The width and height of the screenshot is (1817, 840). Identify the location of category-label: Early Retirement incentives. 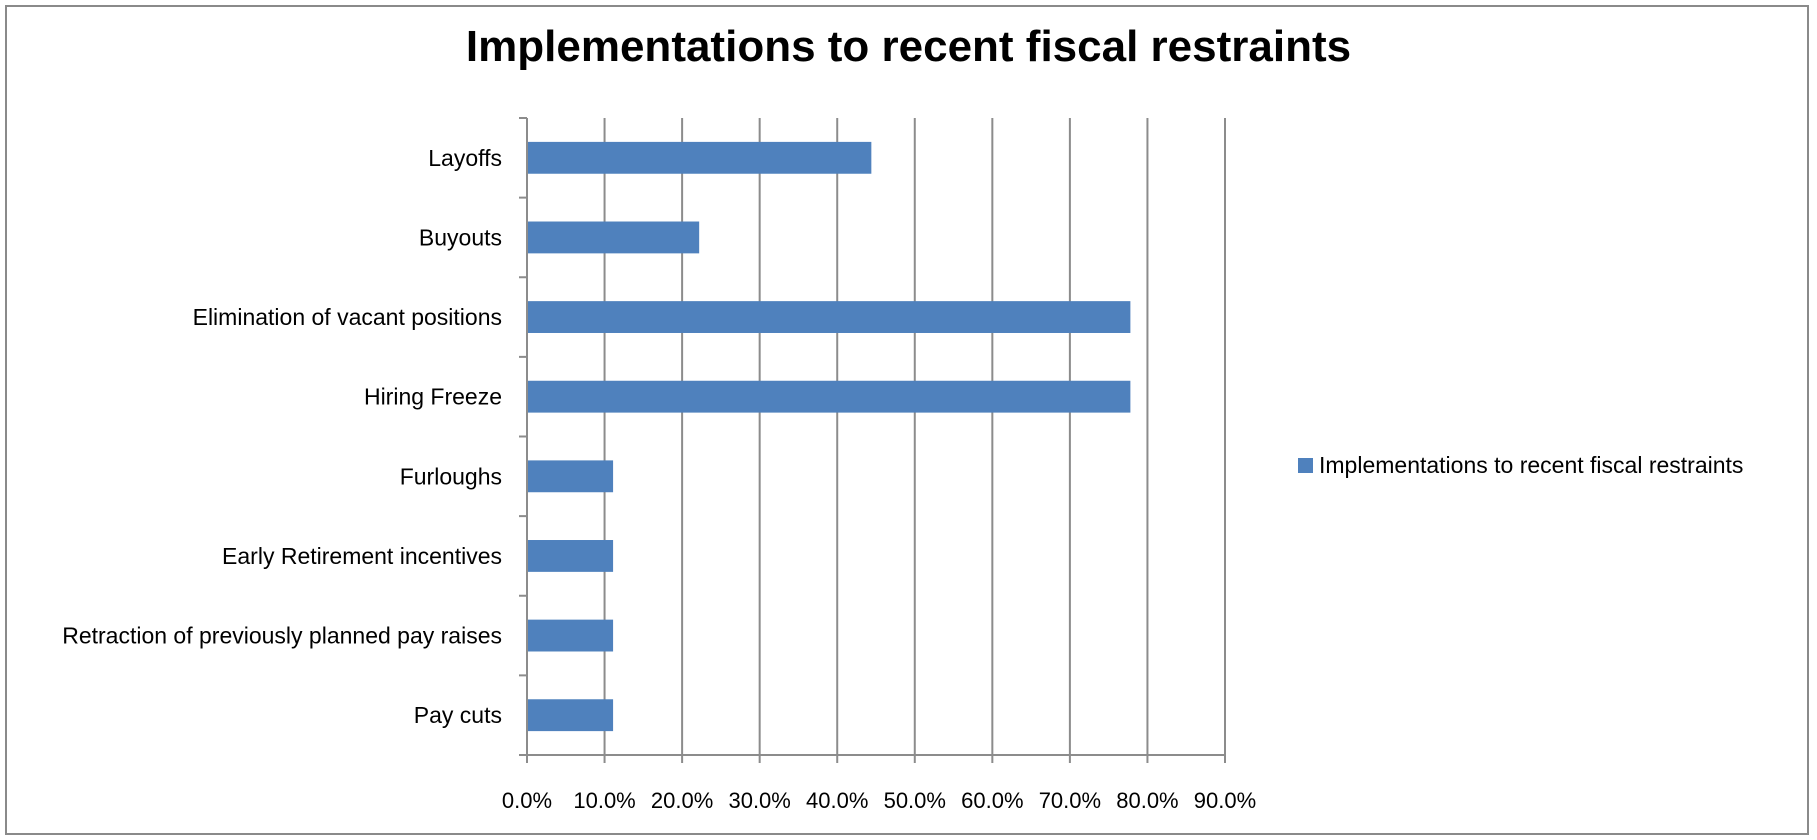
(362, 556).